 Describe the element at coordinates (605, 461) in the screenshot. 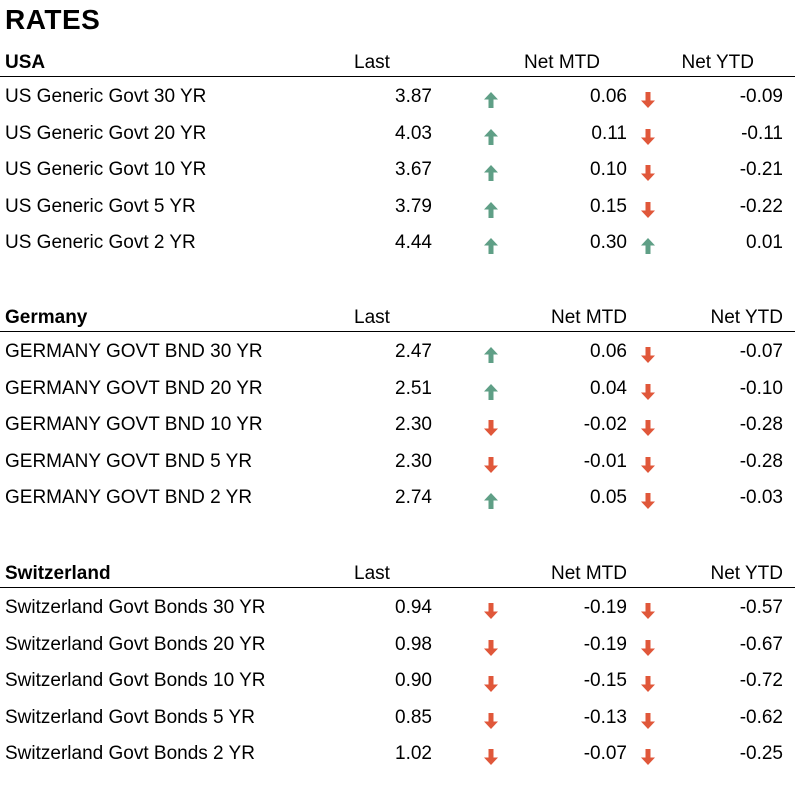

I see `net-mtd-value: -0.01` at that location.